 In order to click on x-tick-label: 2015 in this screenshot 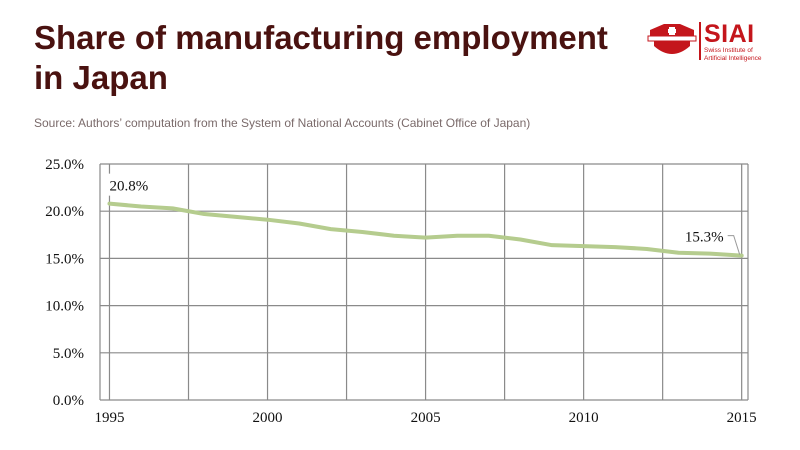, I will do `click(742, 418)`.